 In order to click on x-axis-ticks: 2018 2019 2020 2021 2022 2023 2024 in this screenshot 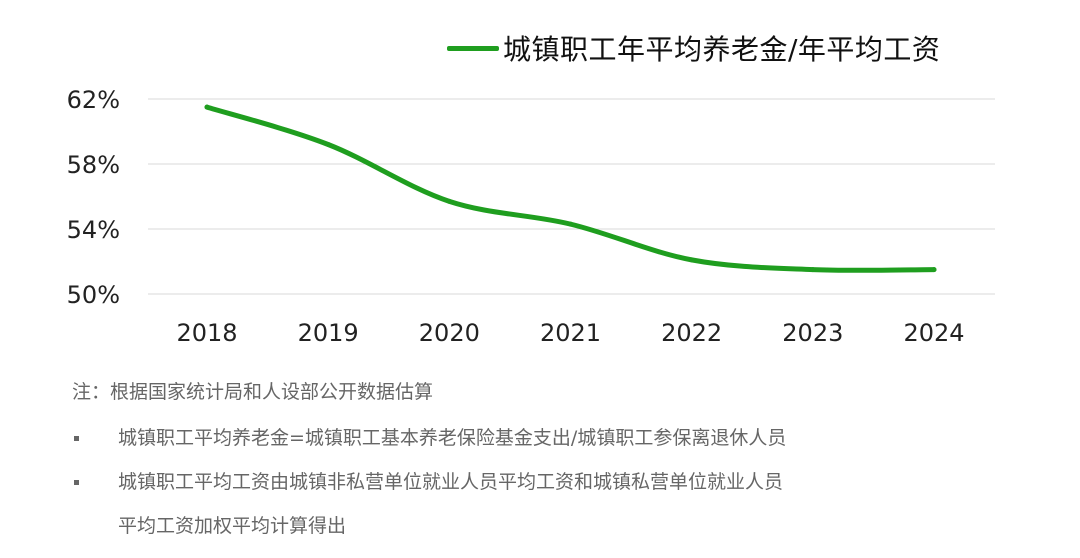, I will do `click(570, 333)`.